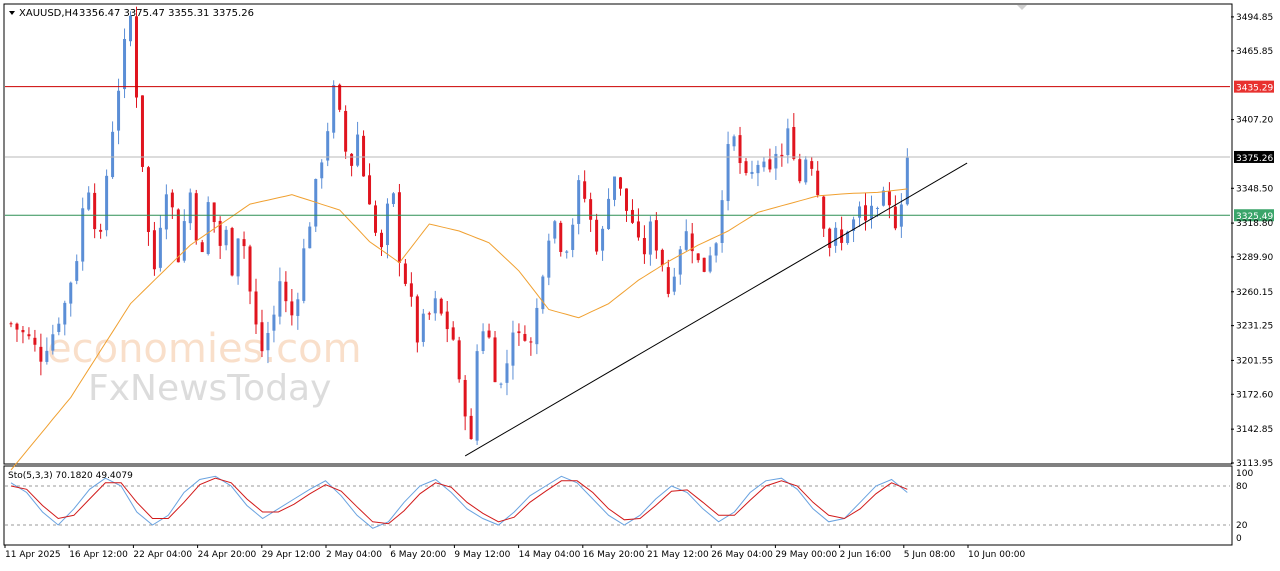 This screenshot has width=1280, height=571. What do you see at coordinates (1254, 293) in the screenshot?
I see `price-axis-label: 3260.15` at bounding box center [1254, 293].